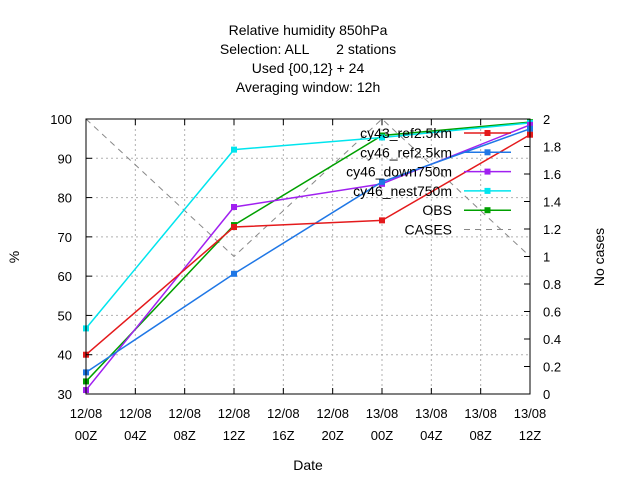  Describe the element at coordinates (437, 210) in the screenshot. I see `legend-label: OBS` at that location.